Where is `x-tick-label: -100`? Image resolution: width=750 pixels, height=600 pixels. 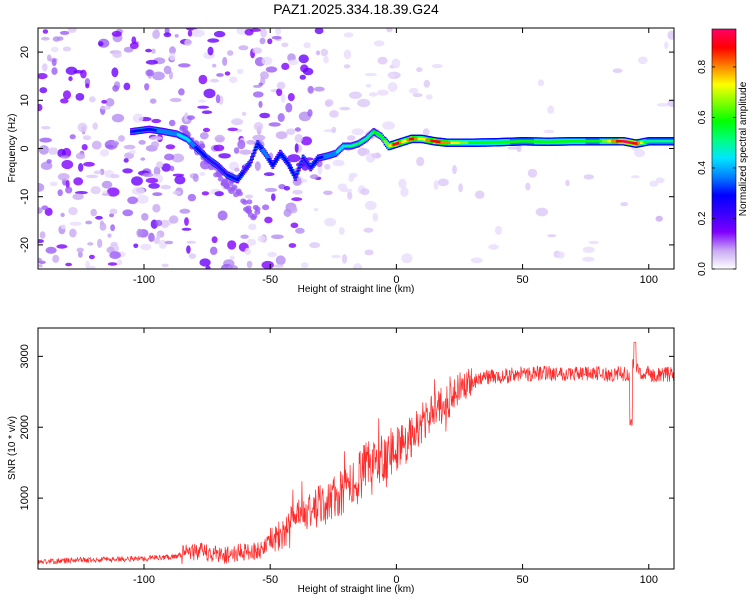 x-tick-label: -100 is located at coordinates (144, 580).